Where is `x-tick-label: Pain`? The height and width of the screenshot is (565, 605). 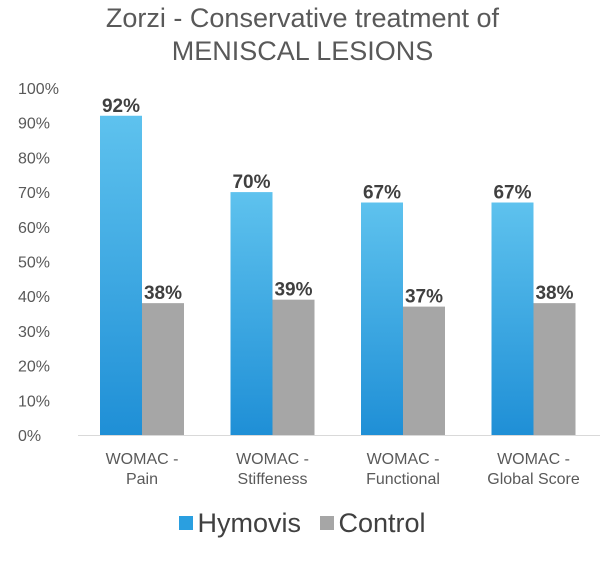
x-tick-label: Pain is located at coordinates (142, 479).